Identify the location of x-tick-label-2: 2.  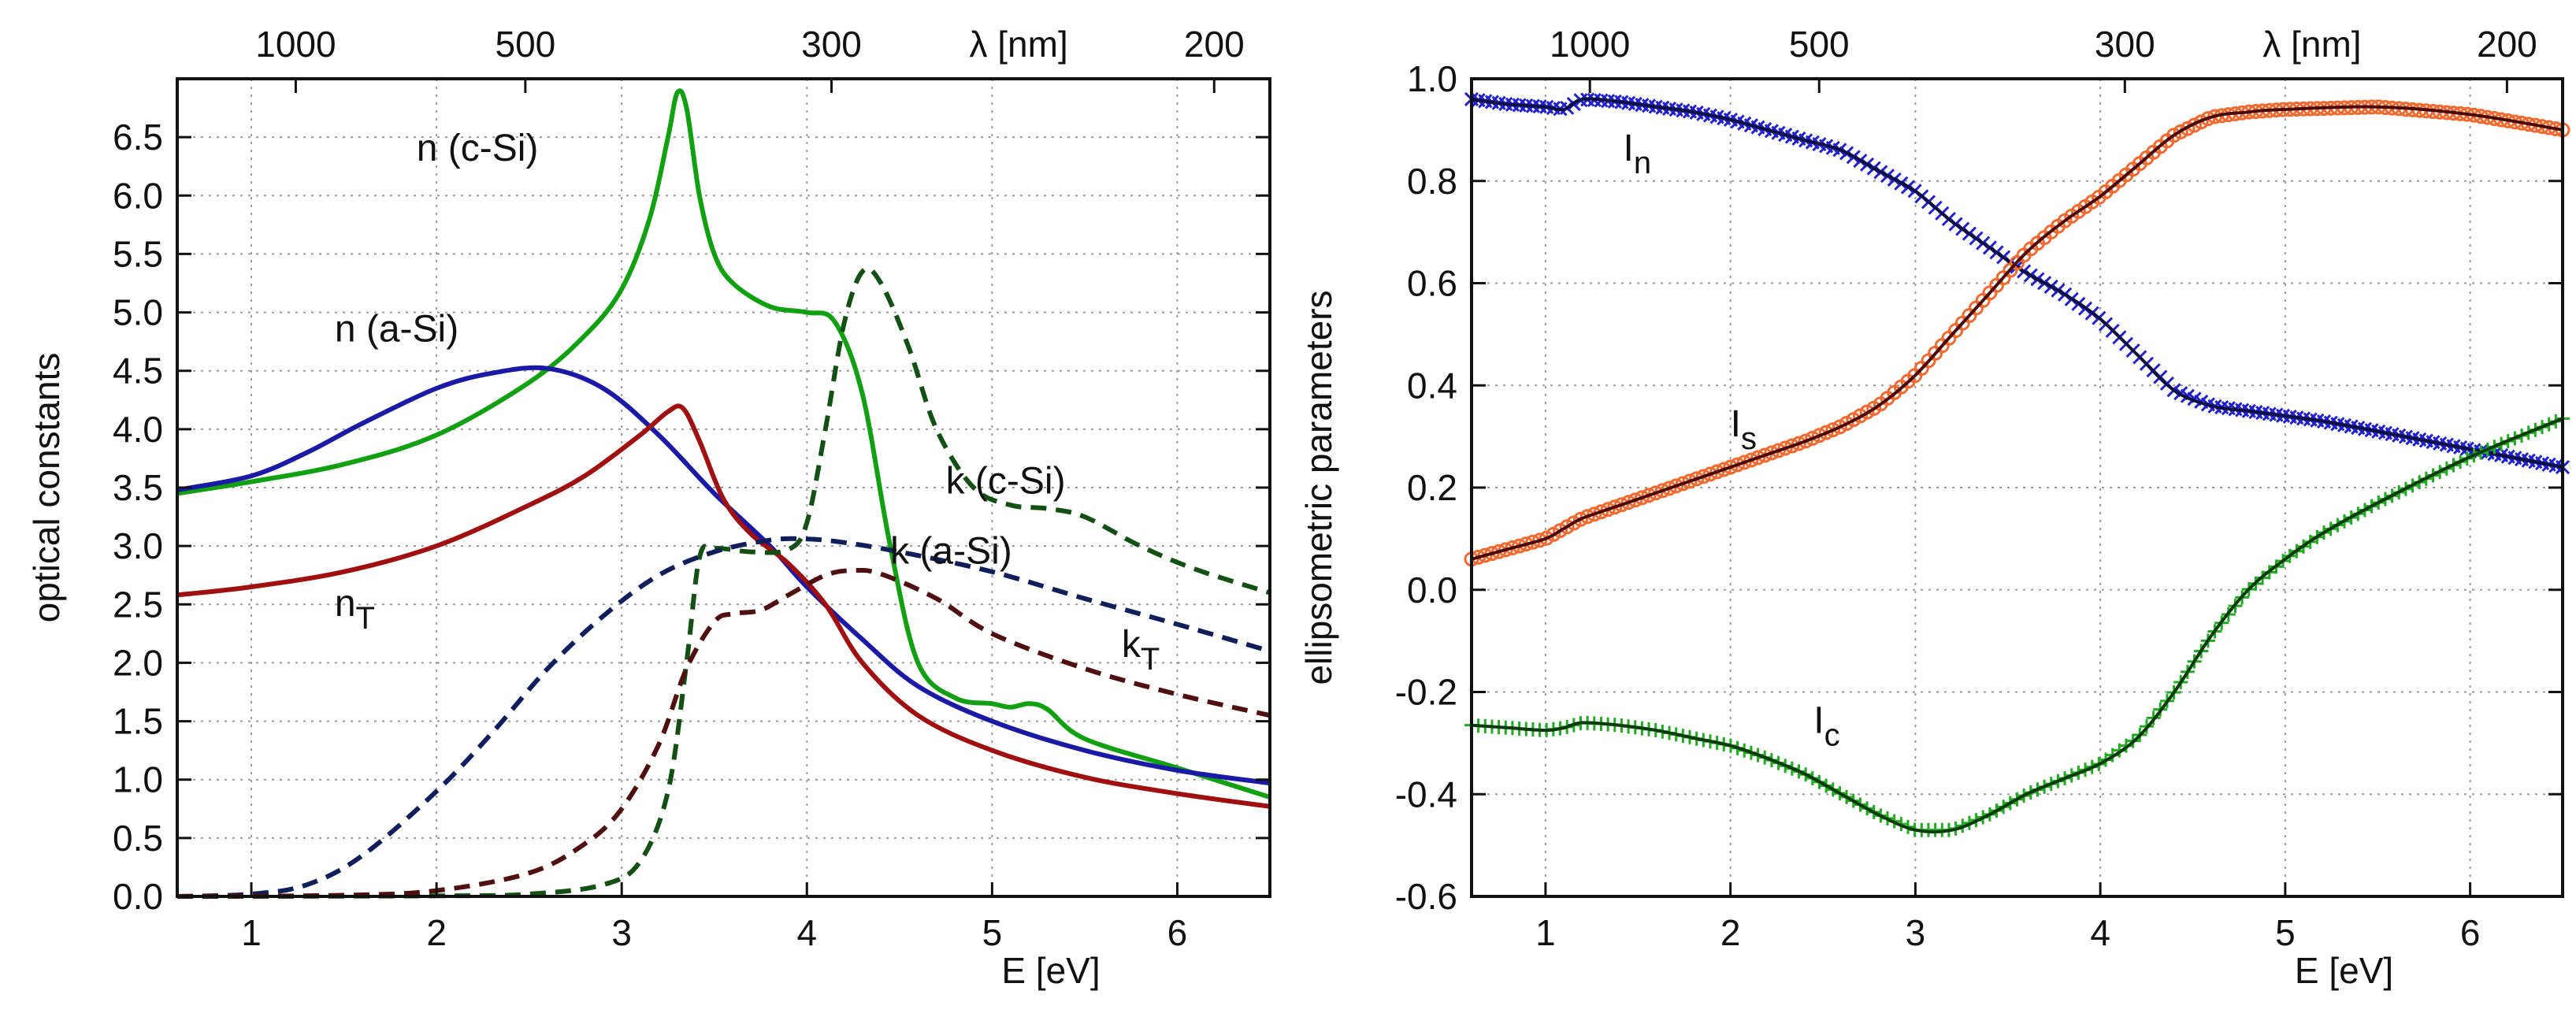
(436, 933).